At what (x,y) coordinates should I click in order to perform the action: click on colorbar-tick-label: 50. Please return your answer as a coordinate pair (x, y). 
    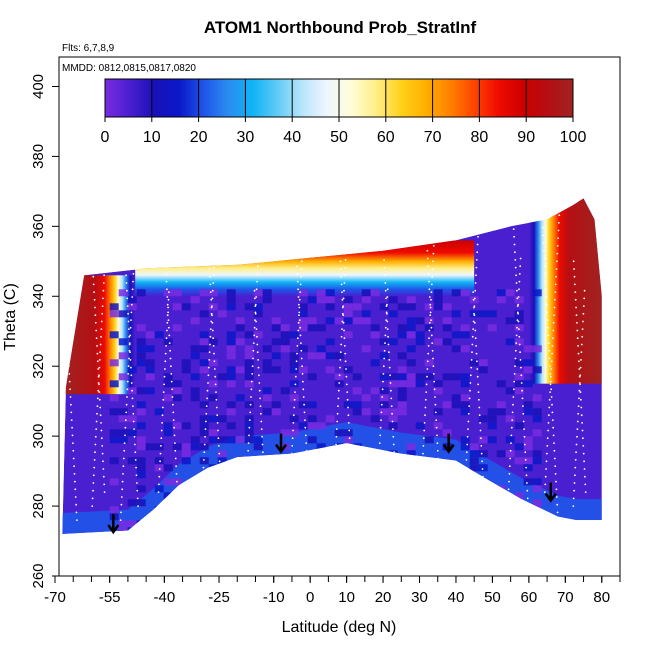
    Looking at the image, I should click on (339, 137).